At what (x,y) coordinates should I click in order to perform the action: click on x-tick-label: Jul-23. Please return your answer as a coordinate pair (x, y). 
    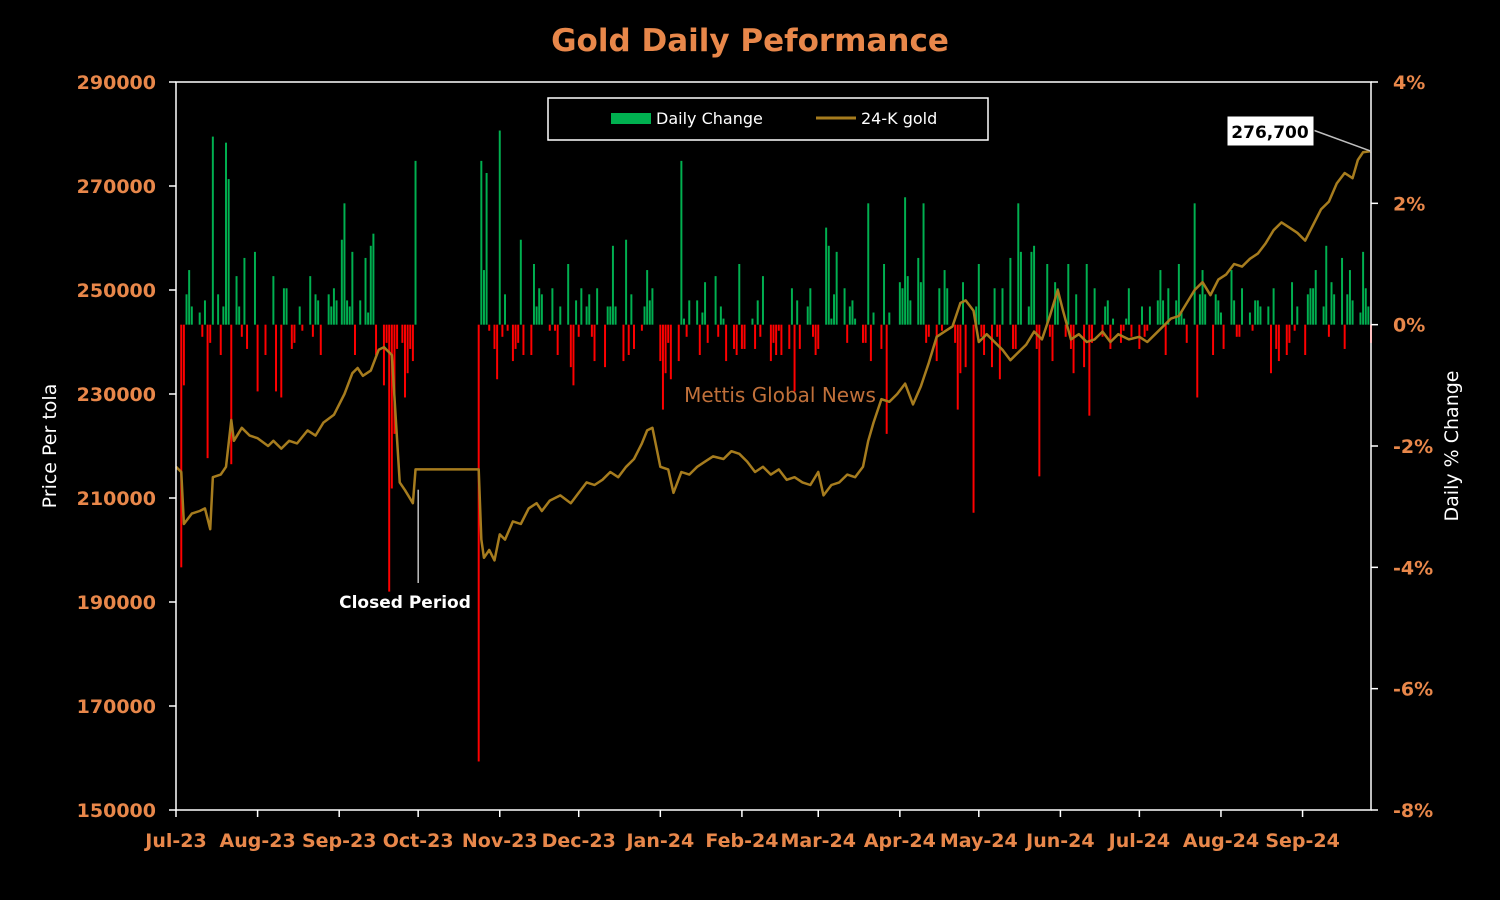
    Looking at the image, I should click on (174, 841).